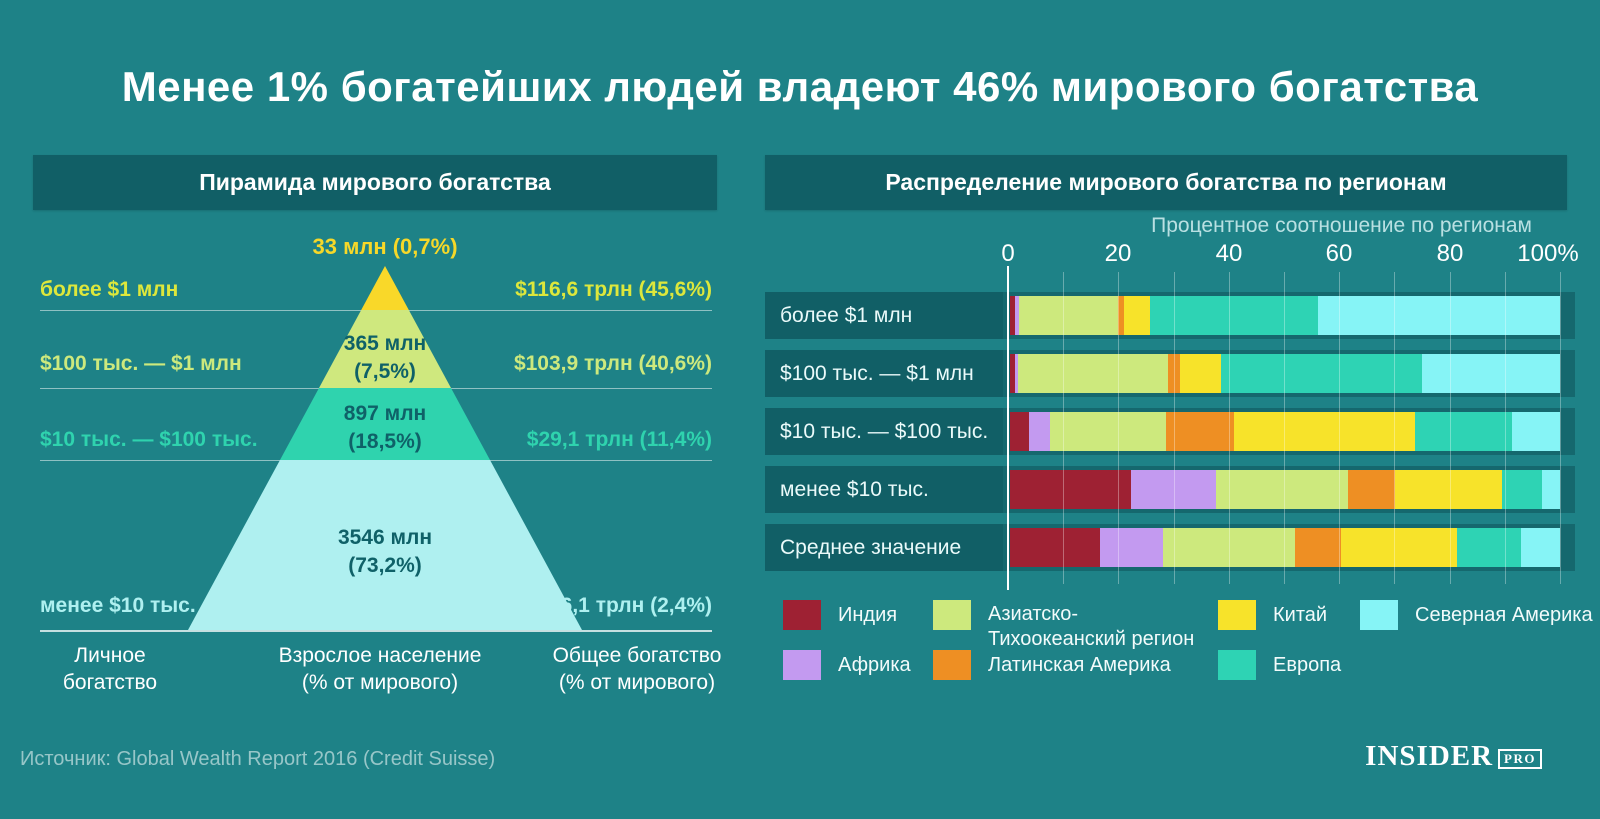 This screenshot has height=819, width=1600. Describe the element at coordinates (871, 547) in the screenshot. I see `row-label: Среднее значение` at that location.